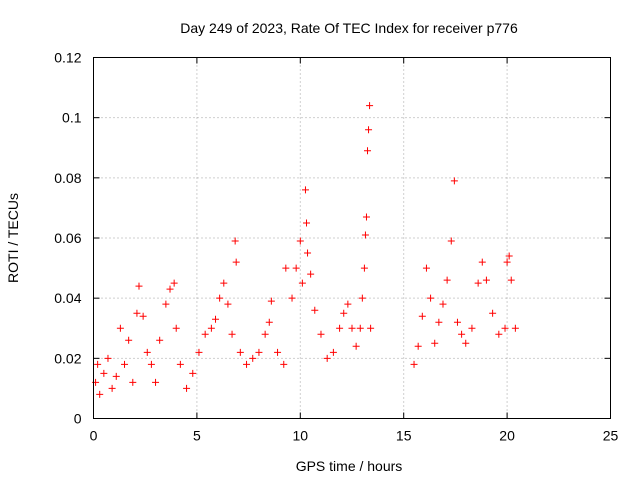 This screenshot has width=640, height=480. What do you see at coordinates (13, 238) in the screenshot?
I see `y-axis-label: ROTI / TECUs` at bounding box center [13, 238].